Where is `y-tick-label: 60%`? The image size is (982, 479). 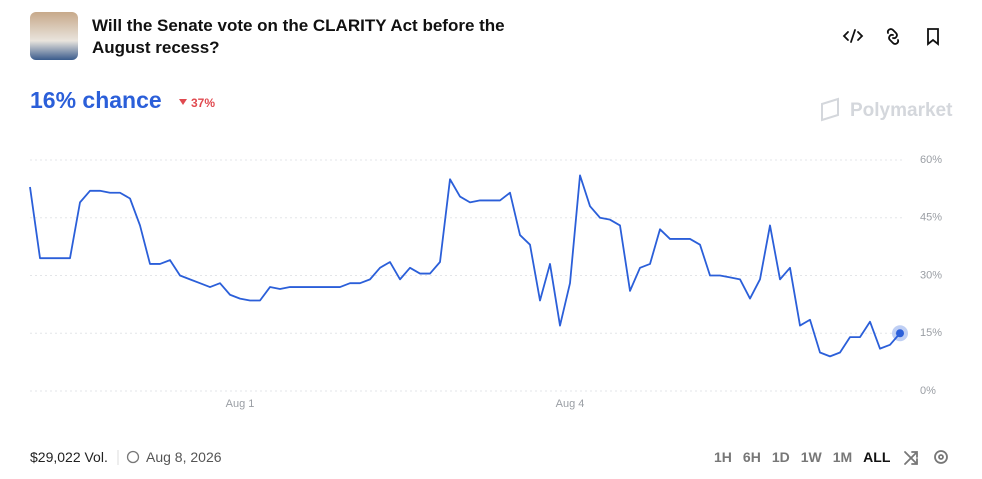 y-tick-label: 60% is located at coordinates (931, 160).